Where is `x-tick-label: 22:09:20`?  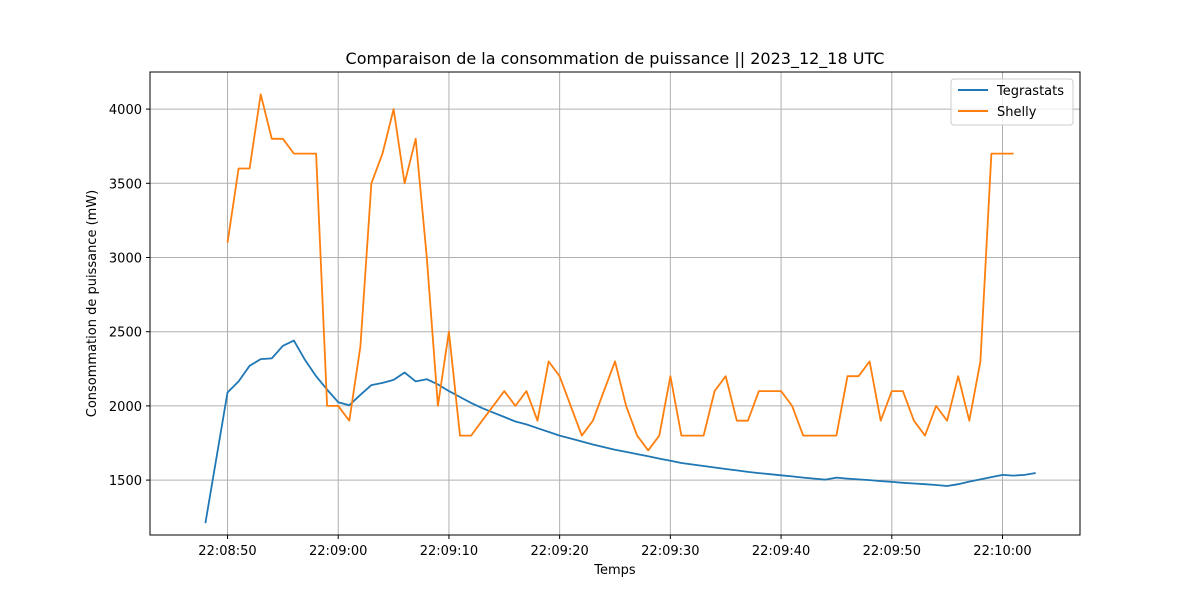
x-tick-label: 22:09:20 is located at coordinates (559, 551).